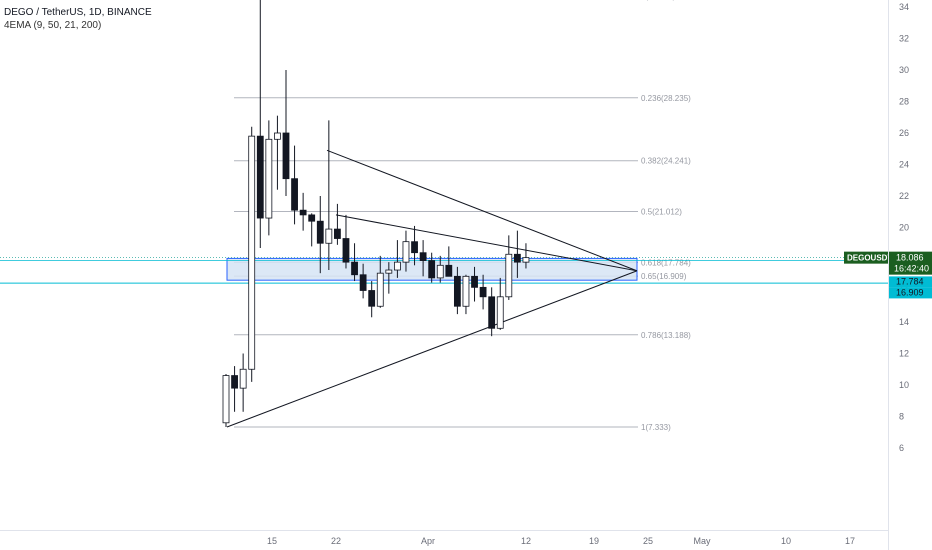 Image resolution: width=932 pixels, height=550 pixels. I want to click on zone-bottom-text: 16.909, so click(910, 292).